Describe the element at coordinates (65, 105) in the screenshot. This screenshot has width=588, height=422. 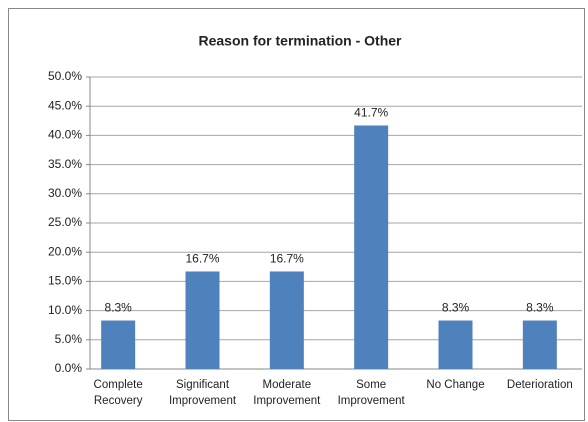
I see `y-tick-label: 45.0%` at that location.